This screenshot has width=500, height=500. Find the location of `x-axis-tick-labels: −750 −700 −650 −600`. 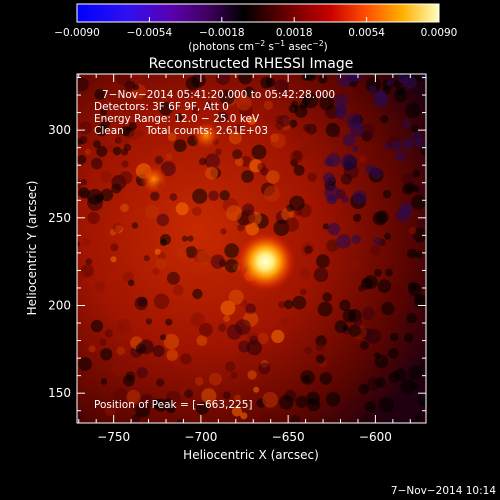

x-axis-tick-labels: −750 −700 −650 −600 is located at coordinates (244, 437).